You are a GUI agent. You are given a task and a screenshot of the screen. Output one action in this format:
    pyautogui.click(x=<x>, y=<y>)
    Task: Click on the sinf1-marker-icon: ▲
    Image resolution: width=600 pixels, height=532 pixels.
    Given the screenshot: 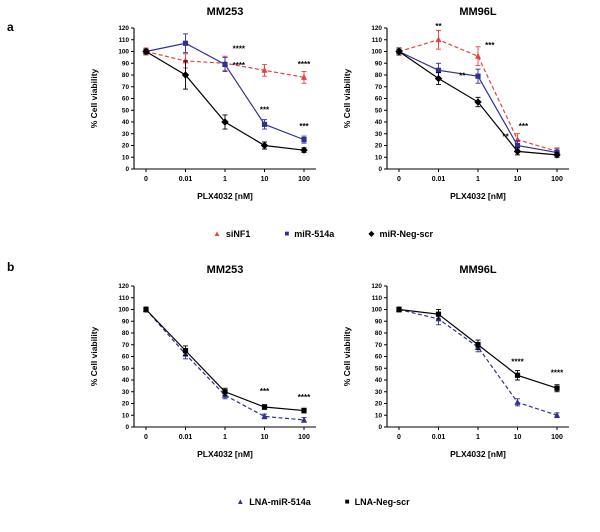 What is the action you would take?
    pyautogui.click(x=217, y=233)
    